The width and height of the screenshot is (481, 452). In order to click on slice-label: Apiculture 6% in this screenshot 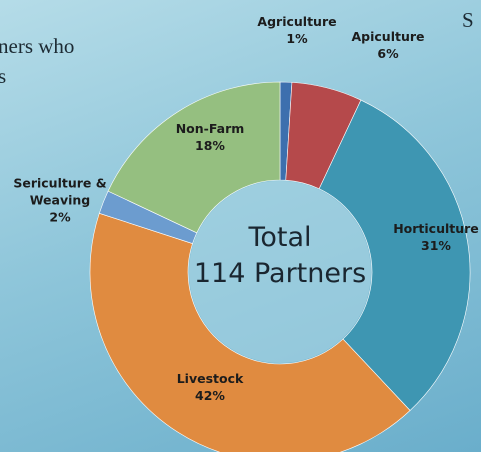, I will do `click(387, 45)`.